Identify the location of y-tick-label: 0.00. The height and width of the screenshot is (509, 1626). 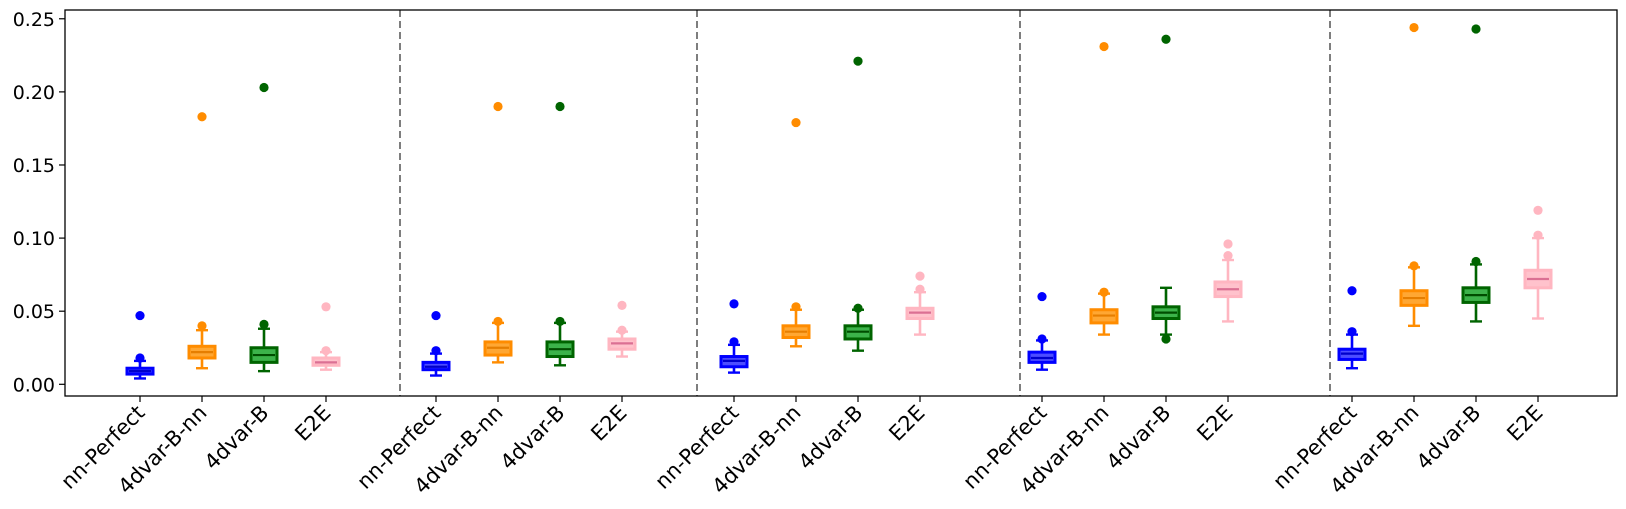
(34, 385).